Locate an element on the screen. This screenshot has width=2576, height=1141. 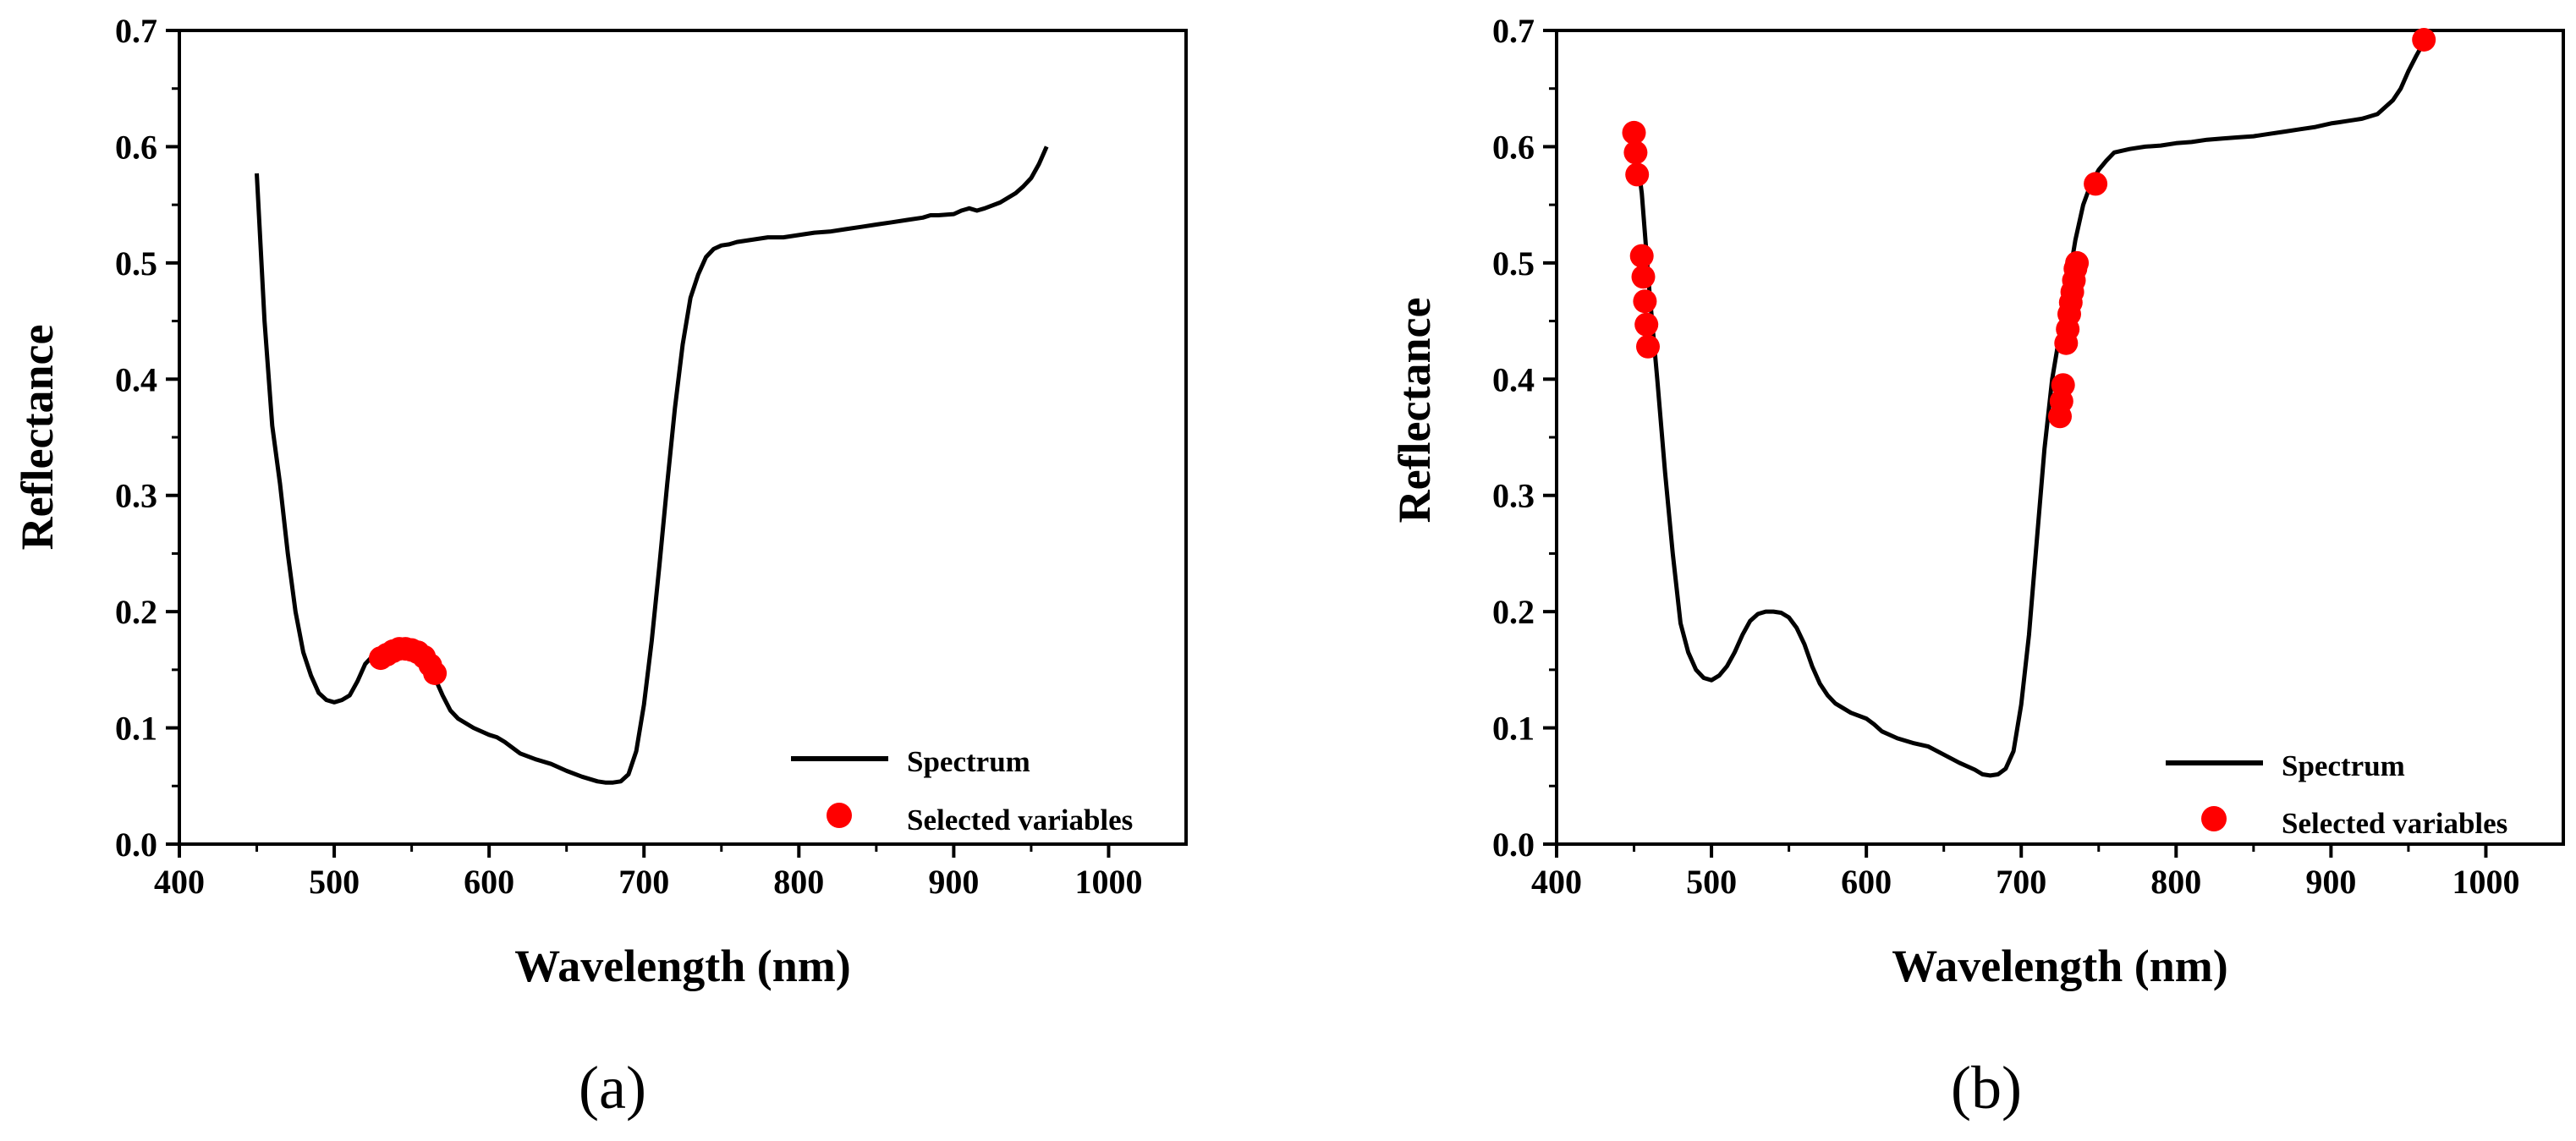
panel-label: (a) is located at coordinates (613, 1088).